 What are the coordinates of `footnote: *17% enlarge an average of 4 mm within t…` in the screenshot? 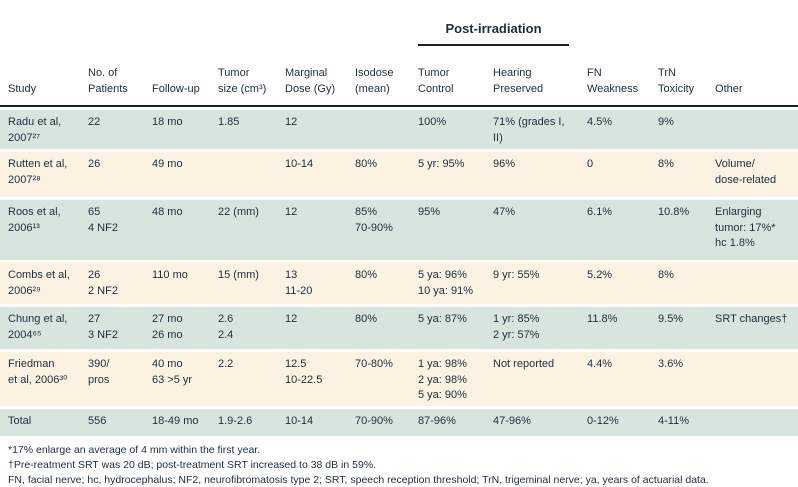 It's located at (134, 450).